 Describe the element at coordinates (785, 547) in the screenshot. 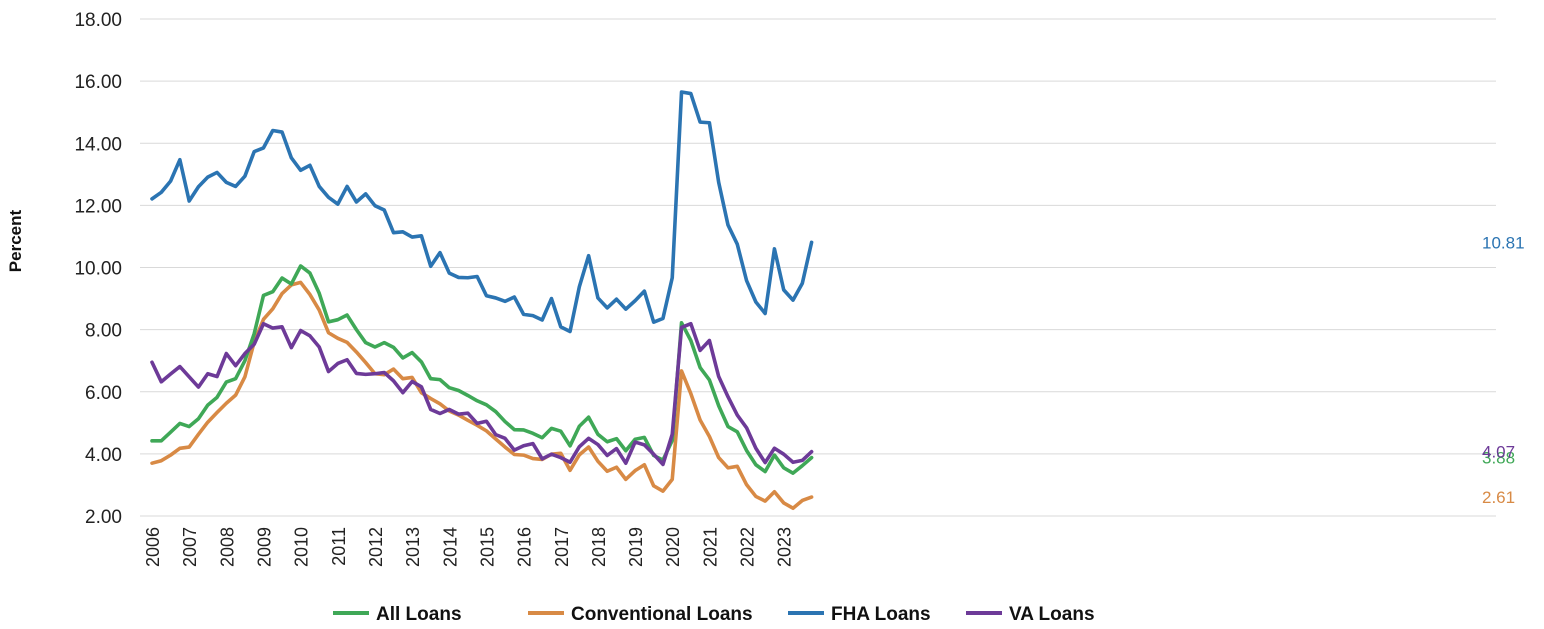

I see `x-tick-label: 2023` at that location.